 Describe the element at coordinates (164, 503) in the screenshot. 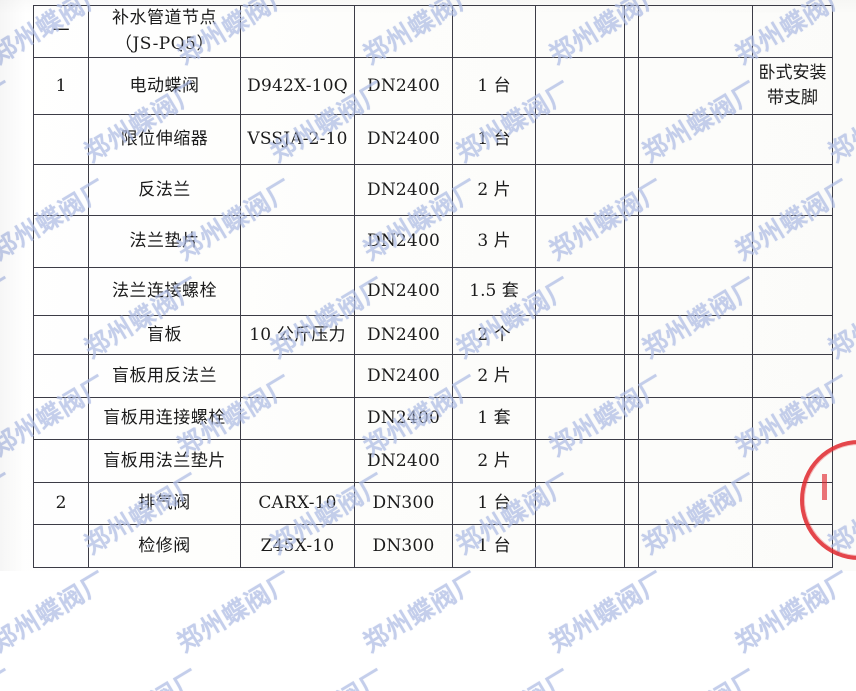

I see `cell-name: 排气阀` at that location.